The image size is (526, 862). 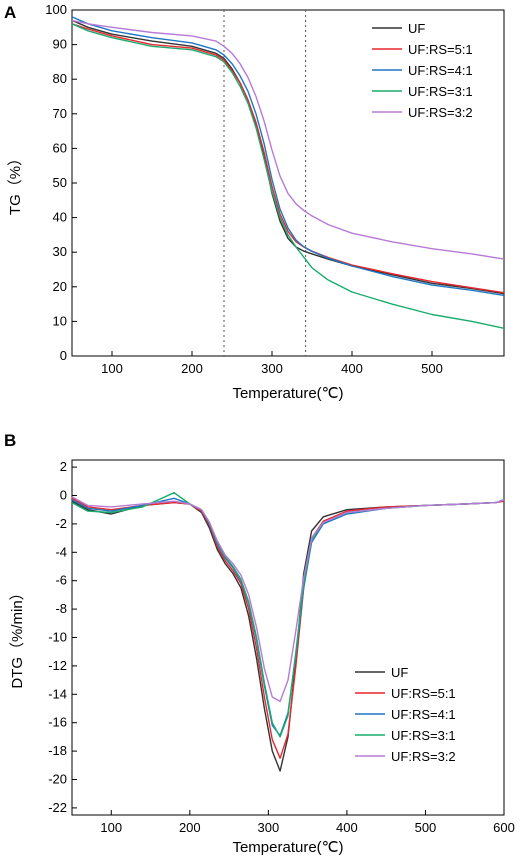 I want to click on panel-b-legend-label: UF:RS=4:1, so click(x=423, y=714).